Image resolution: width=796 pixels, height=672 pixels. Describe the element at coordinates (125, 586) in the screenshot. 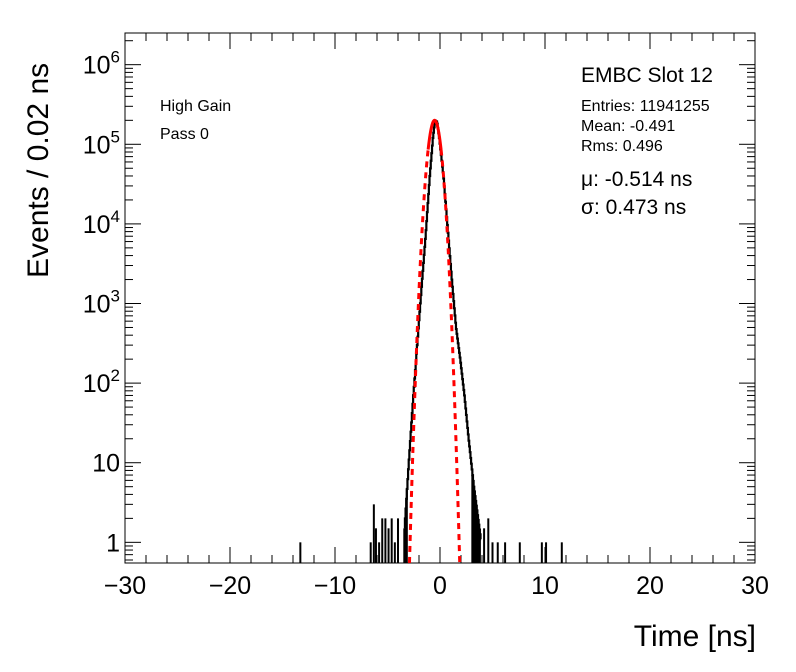

I see `x-tick-label: −30` at that location.